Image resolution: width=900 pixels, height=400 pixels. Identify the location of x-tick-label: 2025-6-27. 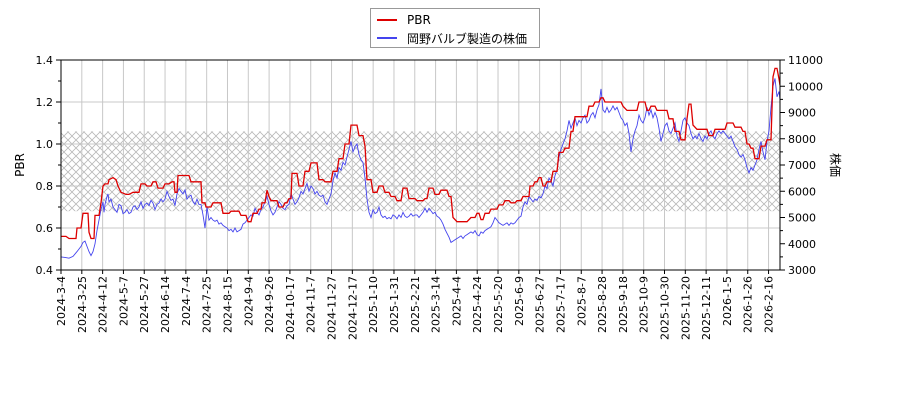
(540, 304).